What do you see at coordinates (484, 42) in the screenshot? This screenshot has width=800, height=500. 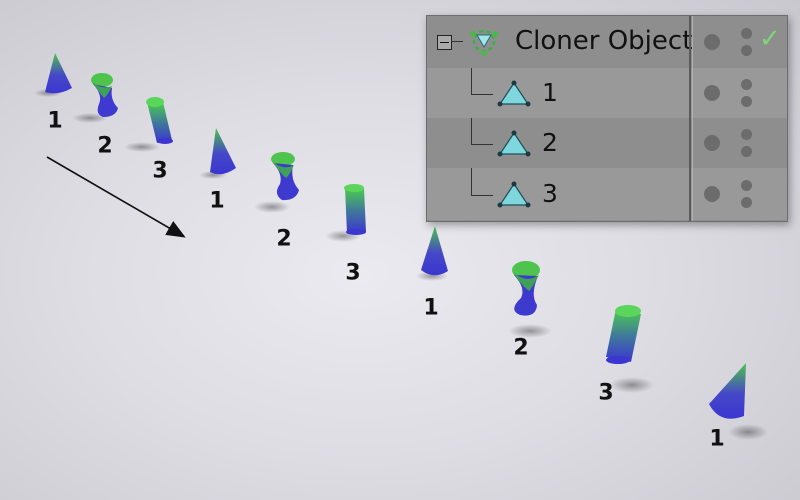 I see `cloner-icon` at bounding box center [484, 42].